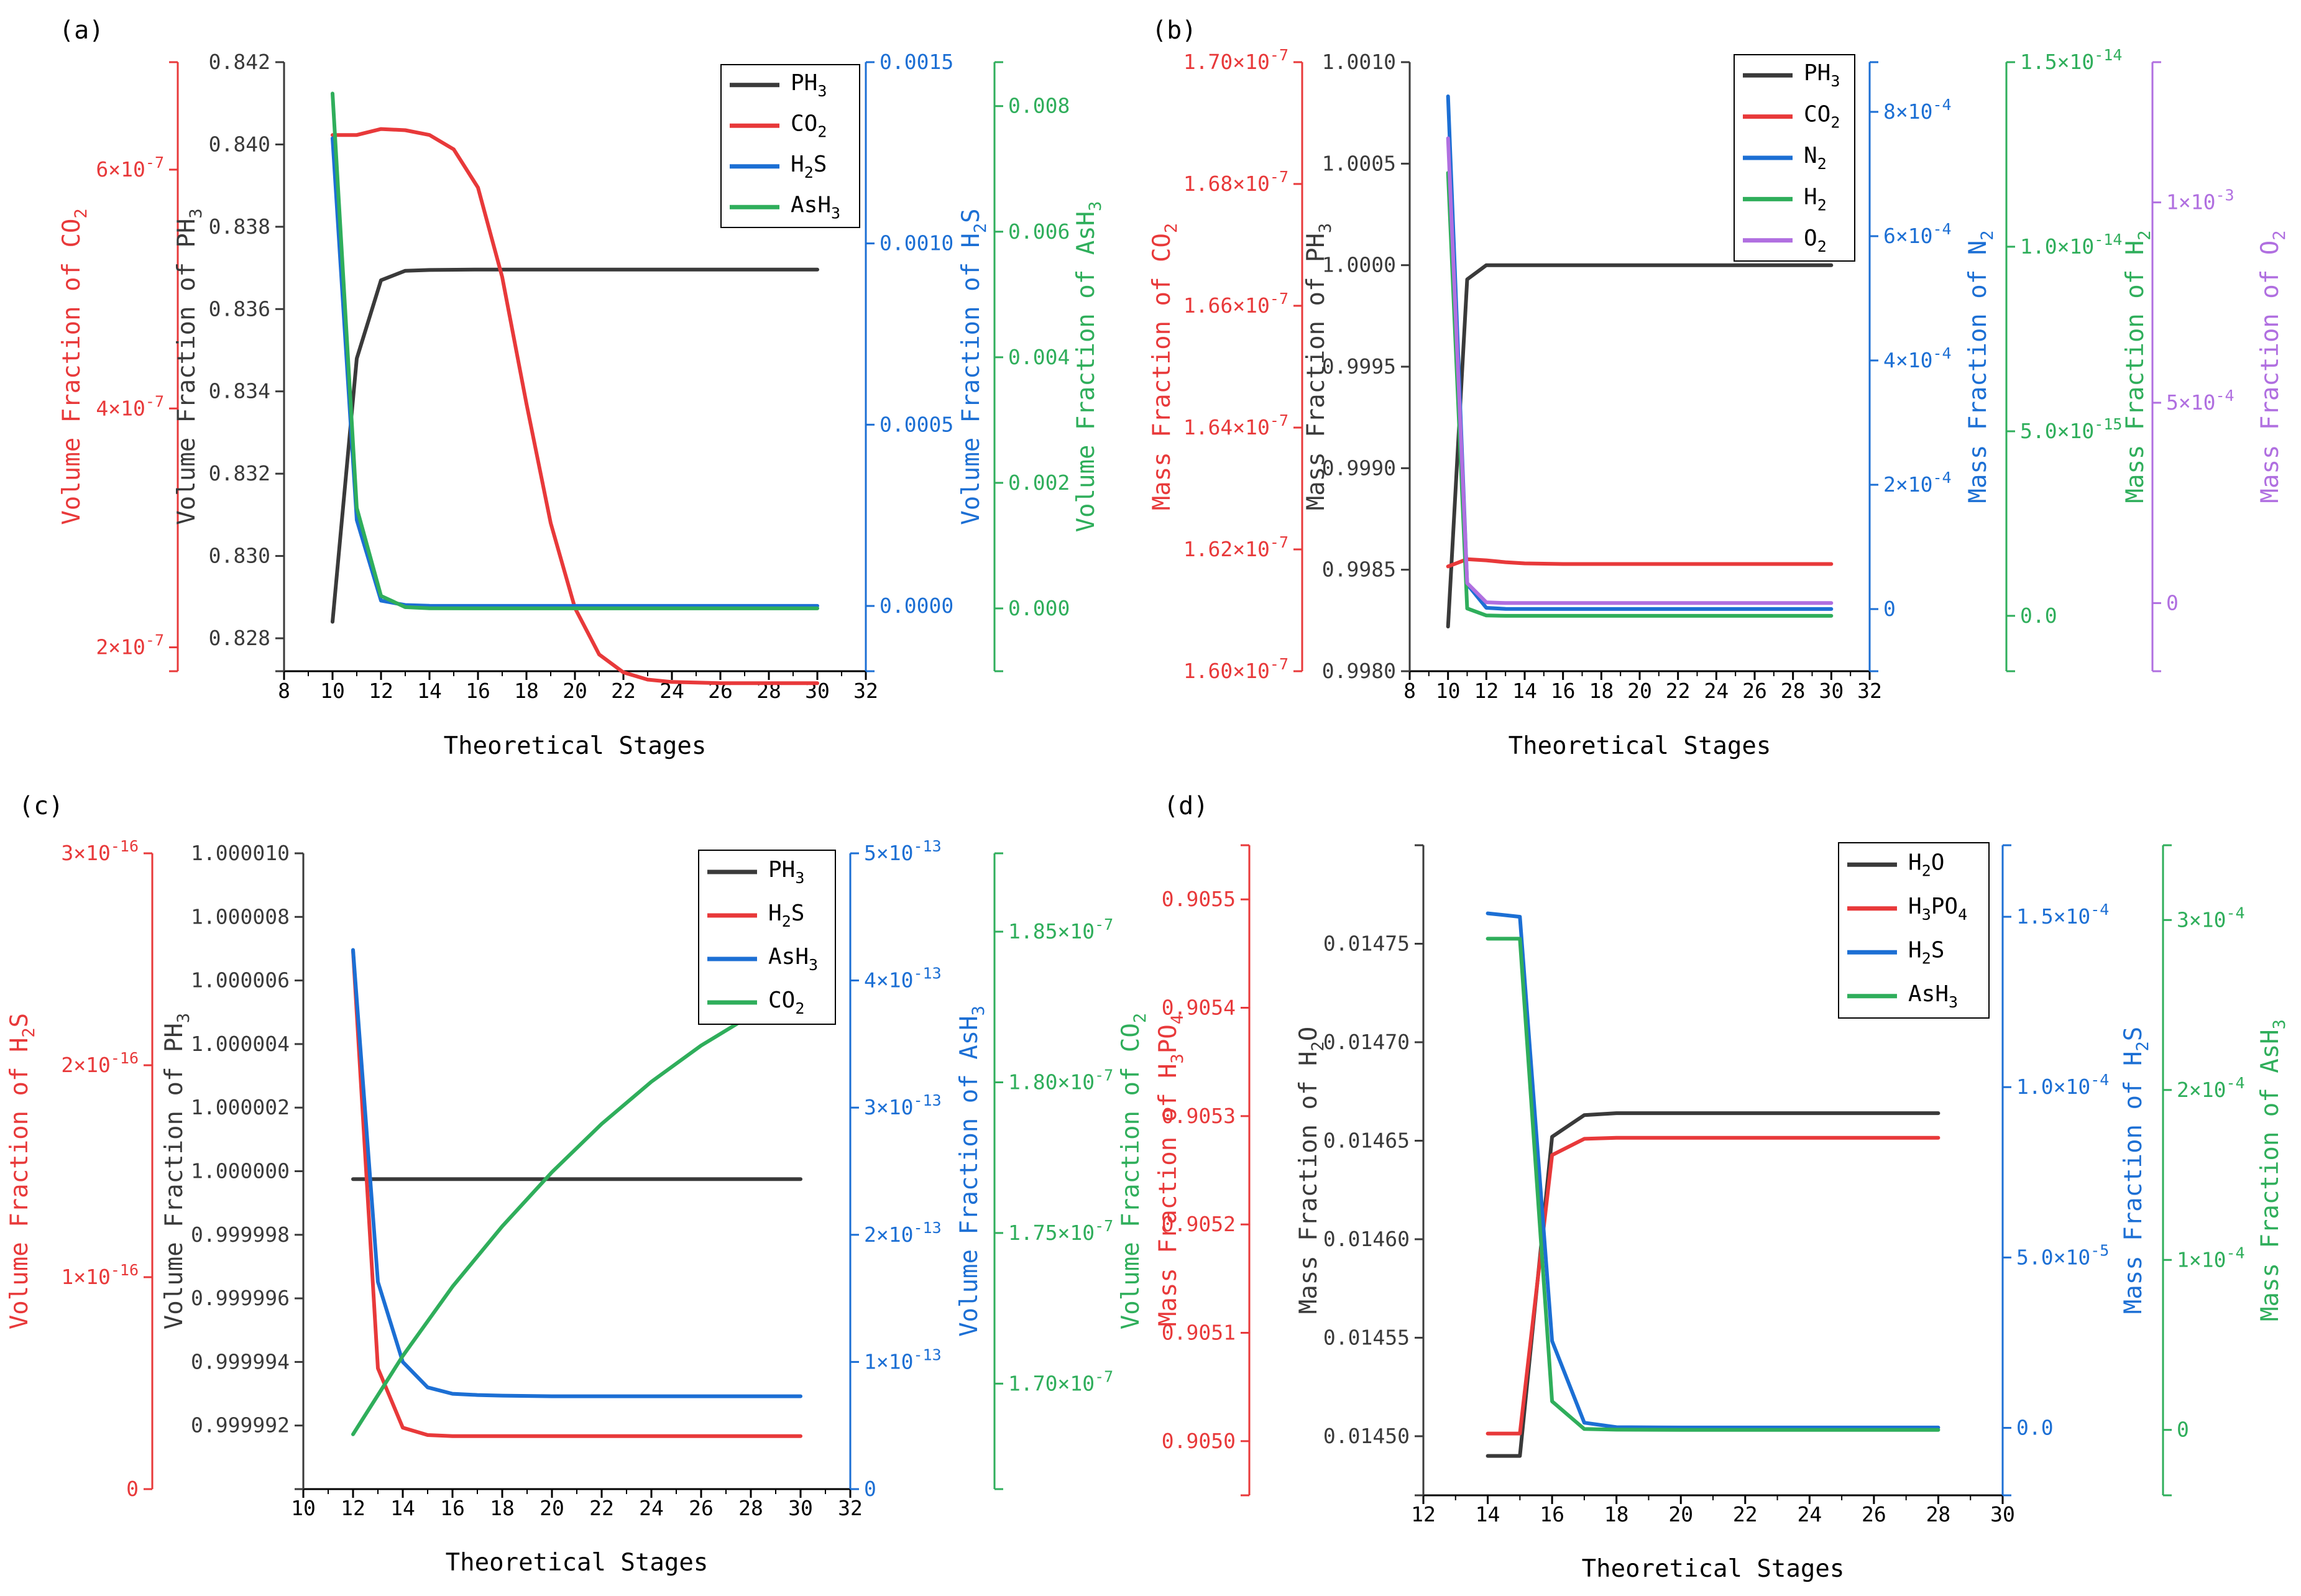  Describe the element at coordinates (1914, 931) in the screenshot. I see `legend: H2O H3PO4 H2S AsH3` at that location.